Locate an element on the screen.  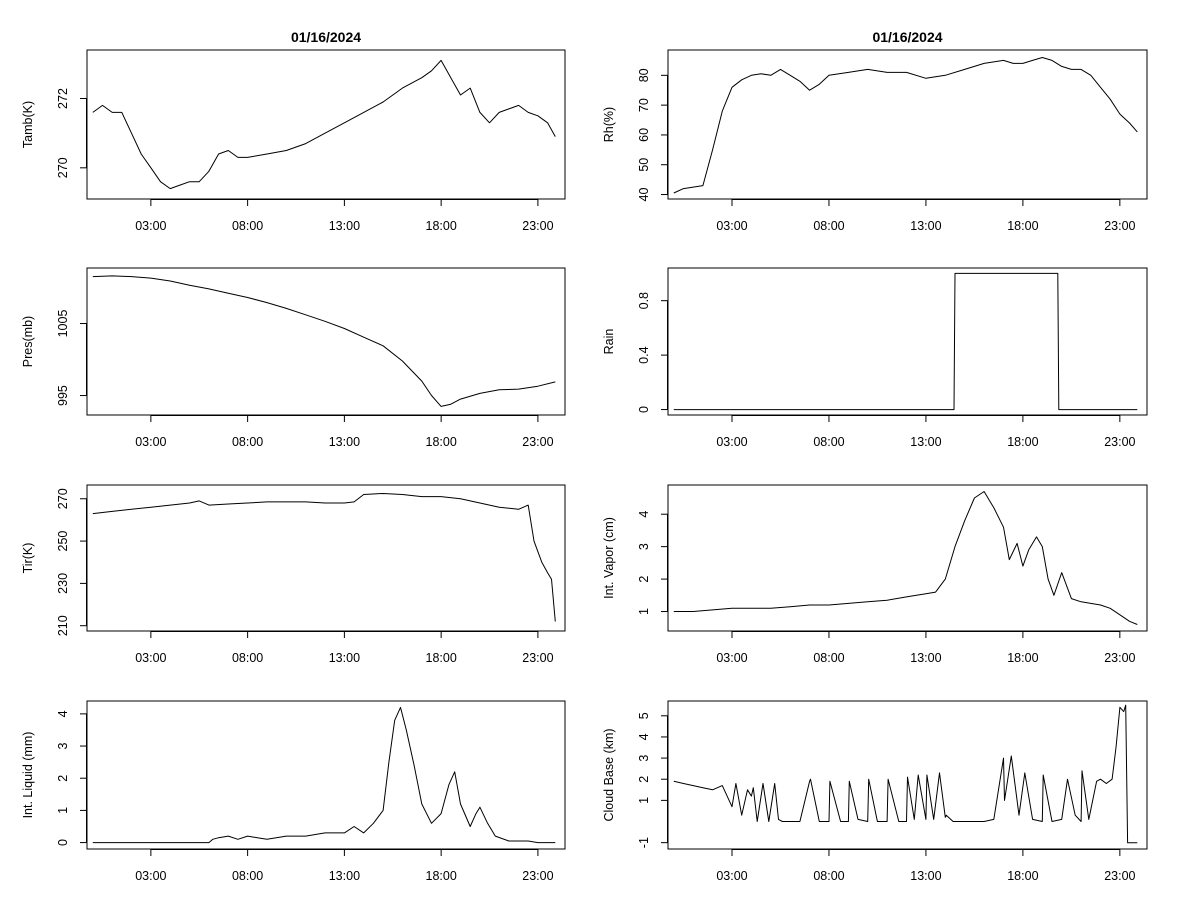
y-tick-label: 0.4 is located at coordinates (644, 354).